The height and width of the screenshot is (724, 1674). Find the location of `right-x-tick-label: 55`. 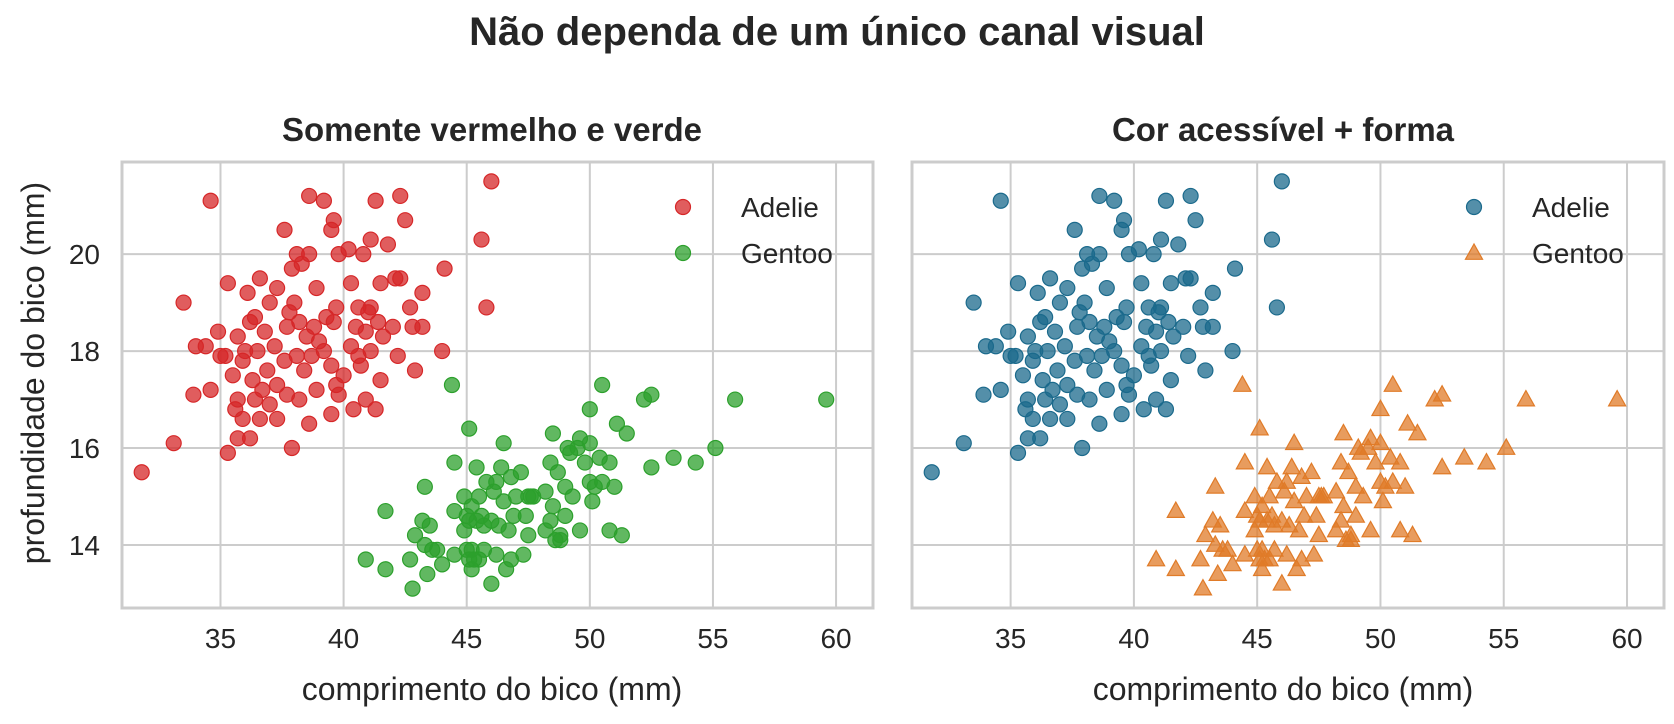

right-x-tick-label: 55 is located at coordinates (1503, 638).